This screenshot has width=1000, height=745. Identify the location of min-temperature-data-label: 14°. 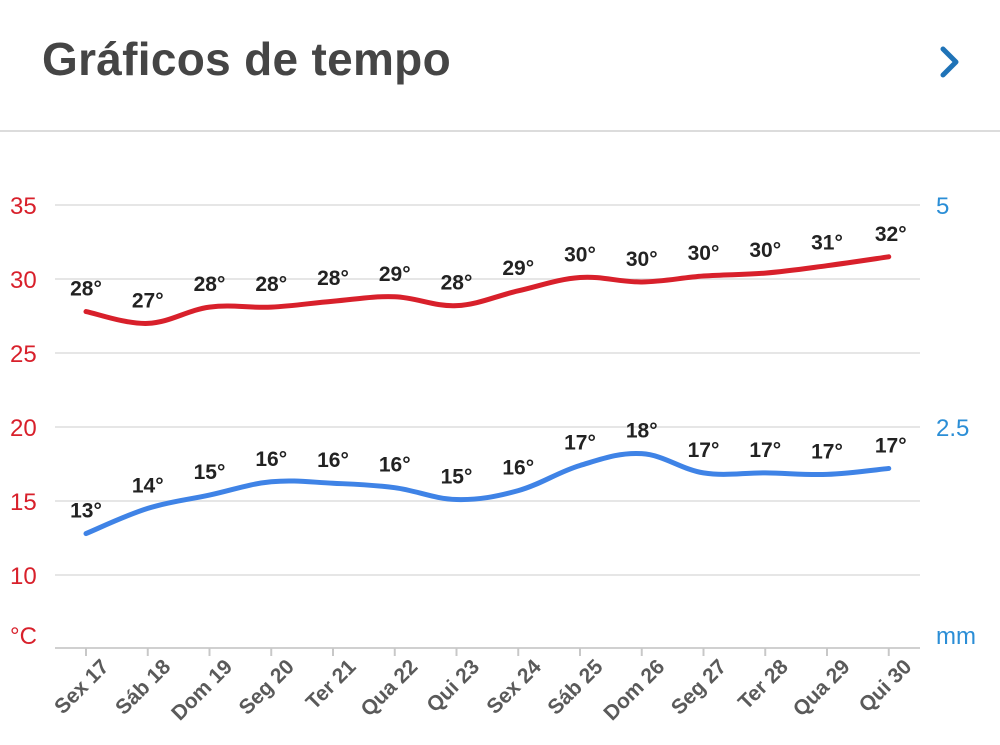
(148, 485).